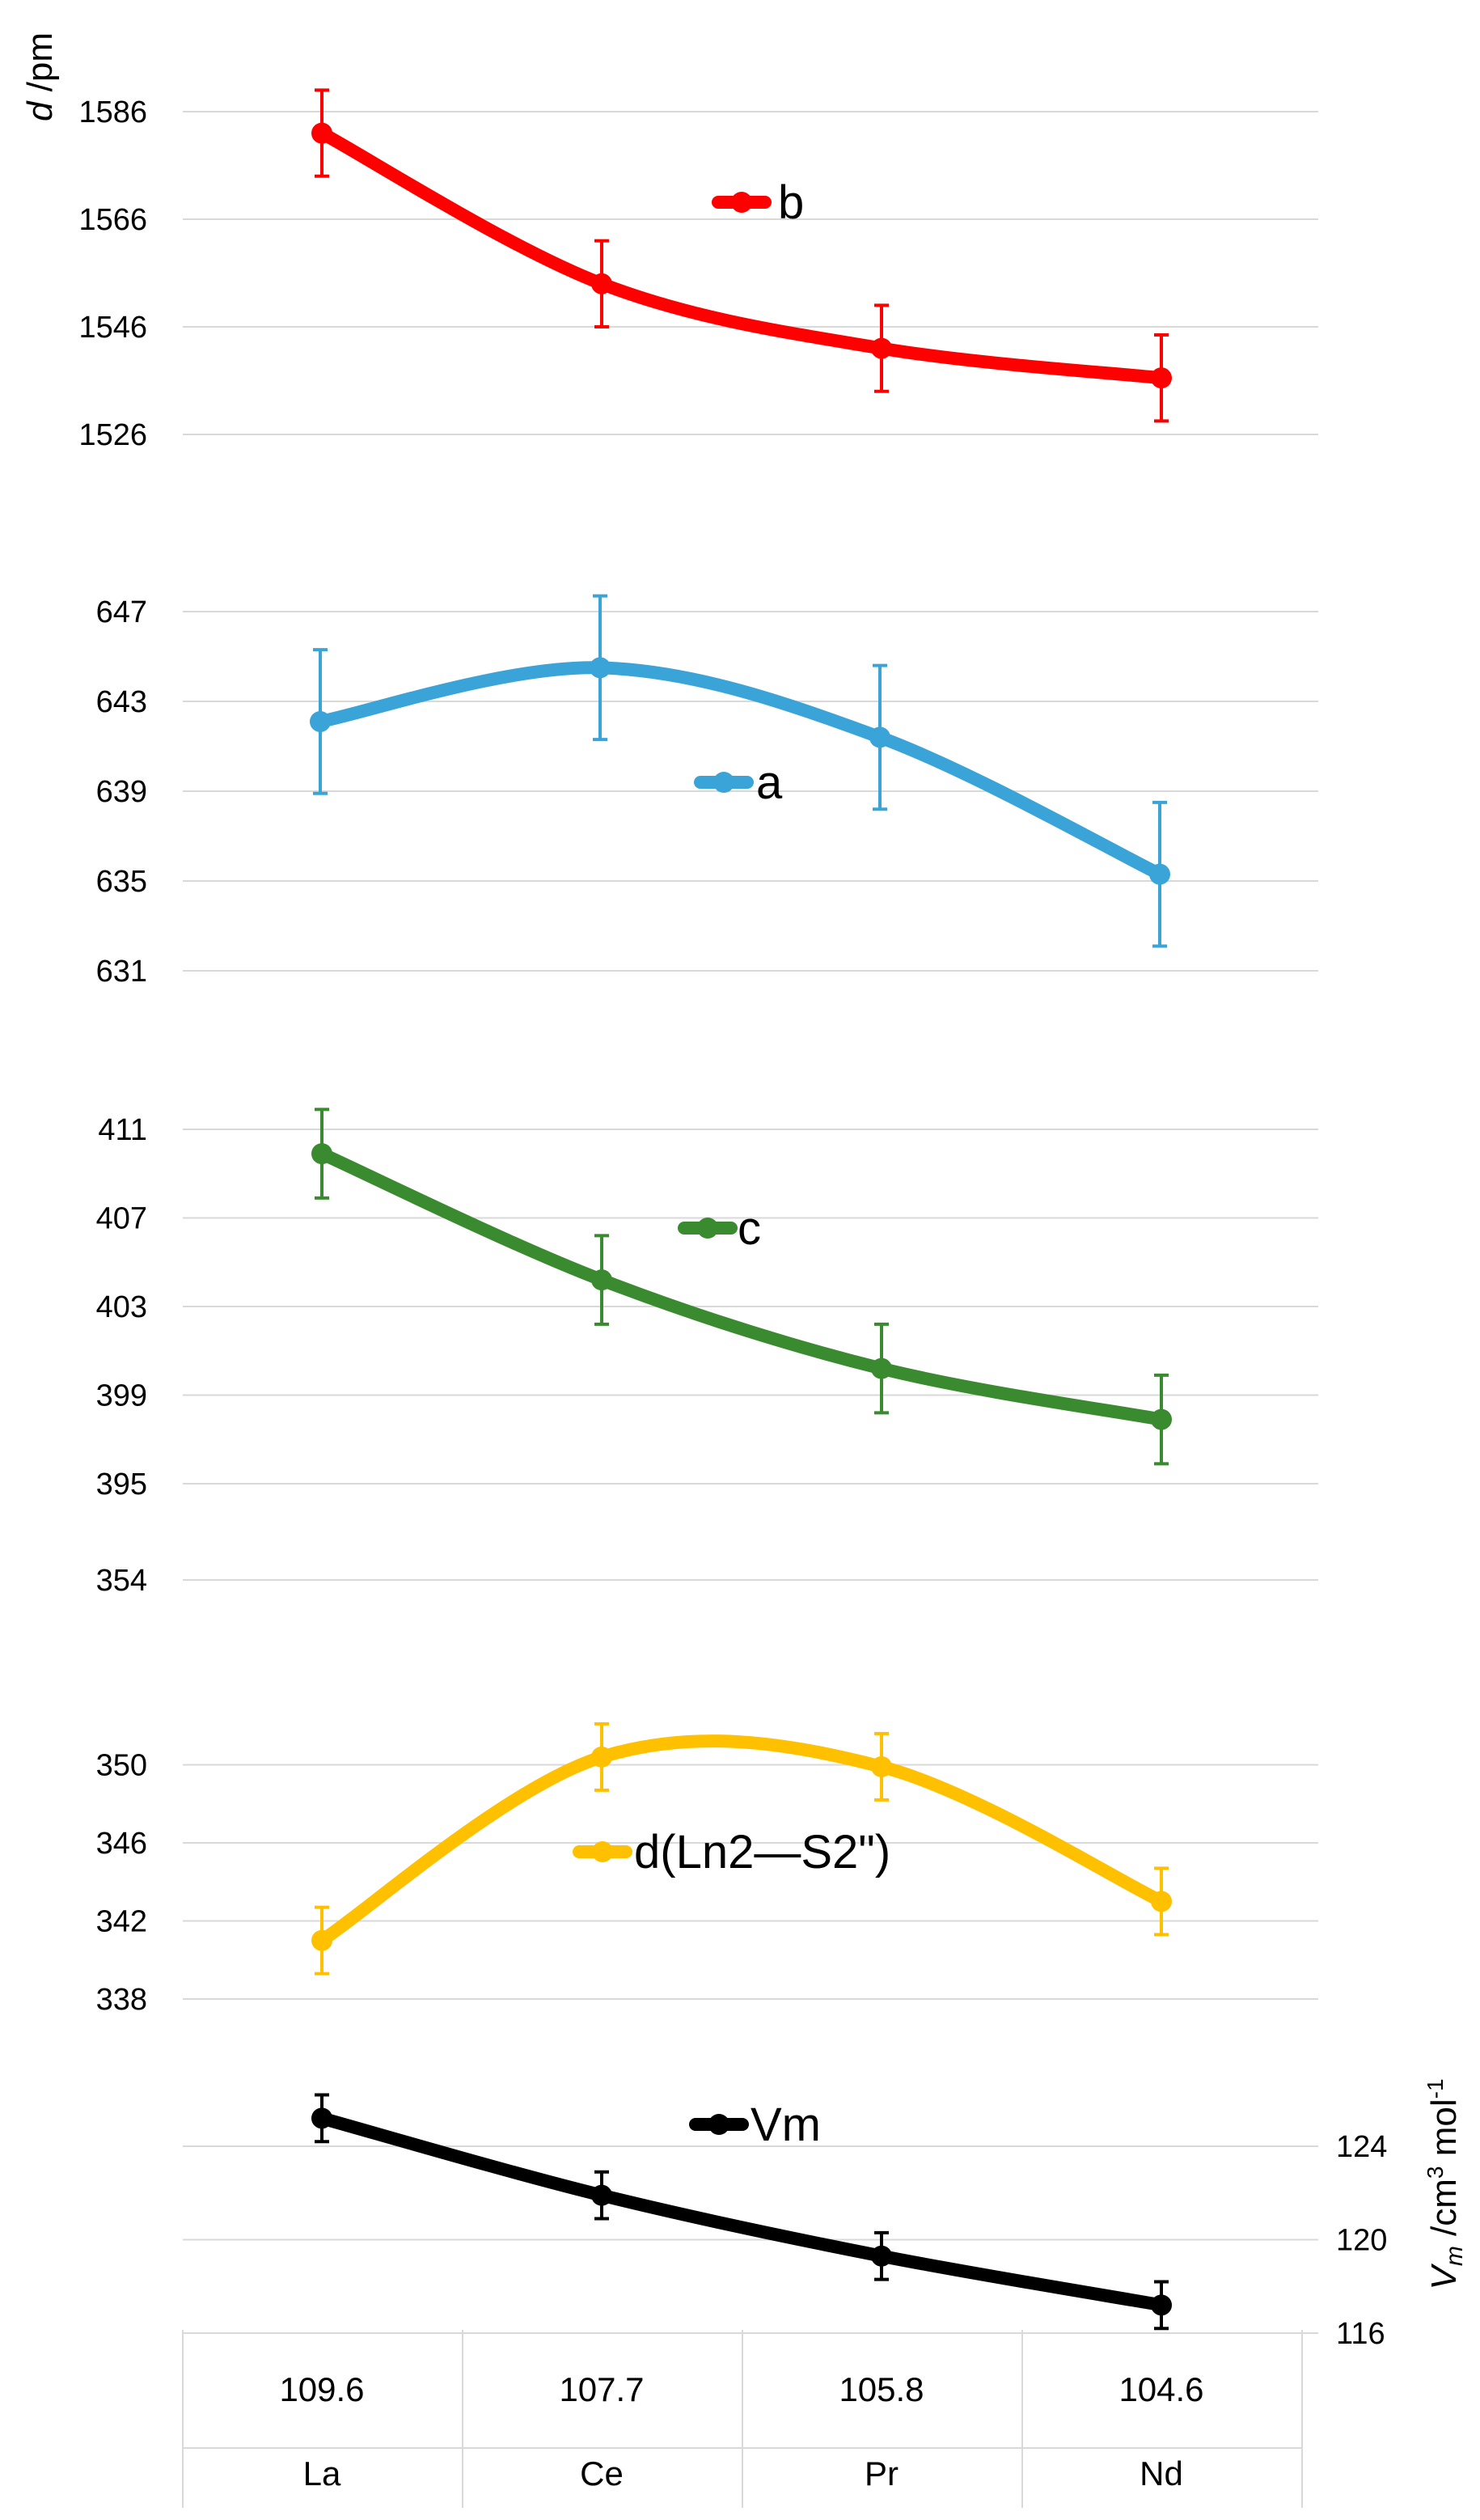 This screenshot has height=2520, width=1480. What do you see at coordinates (121, 612) in the screenshot?
I see `y-tick-label: 647` at bounding box center [121, 612].